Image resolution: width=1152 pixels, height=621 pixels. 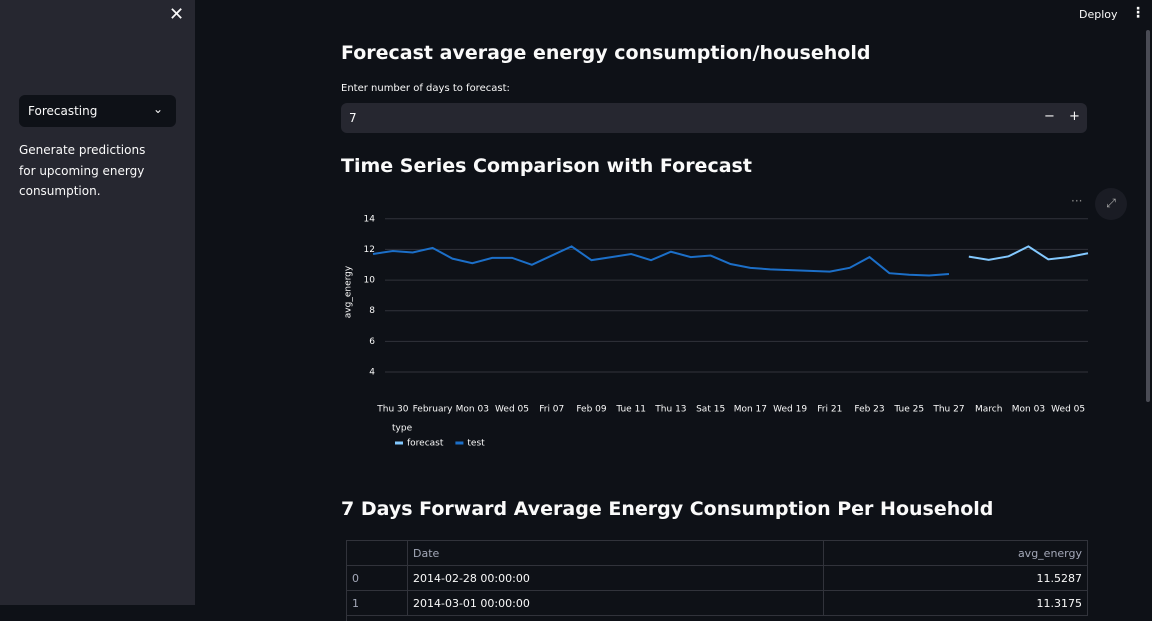 What do you see at coordinates (948, 410) in the screenshot?
I see `x-tick-label: Thu 27` at bounding box center [948, 410].